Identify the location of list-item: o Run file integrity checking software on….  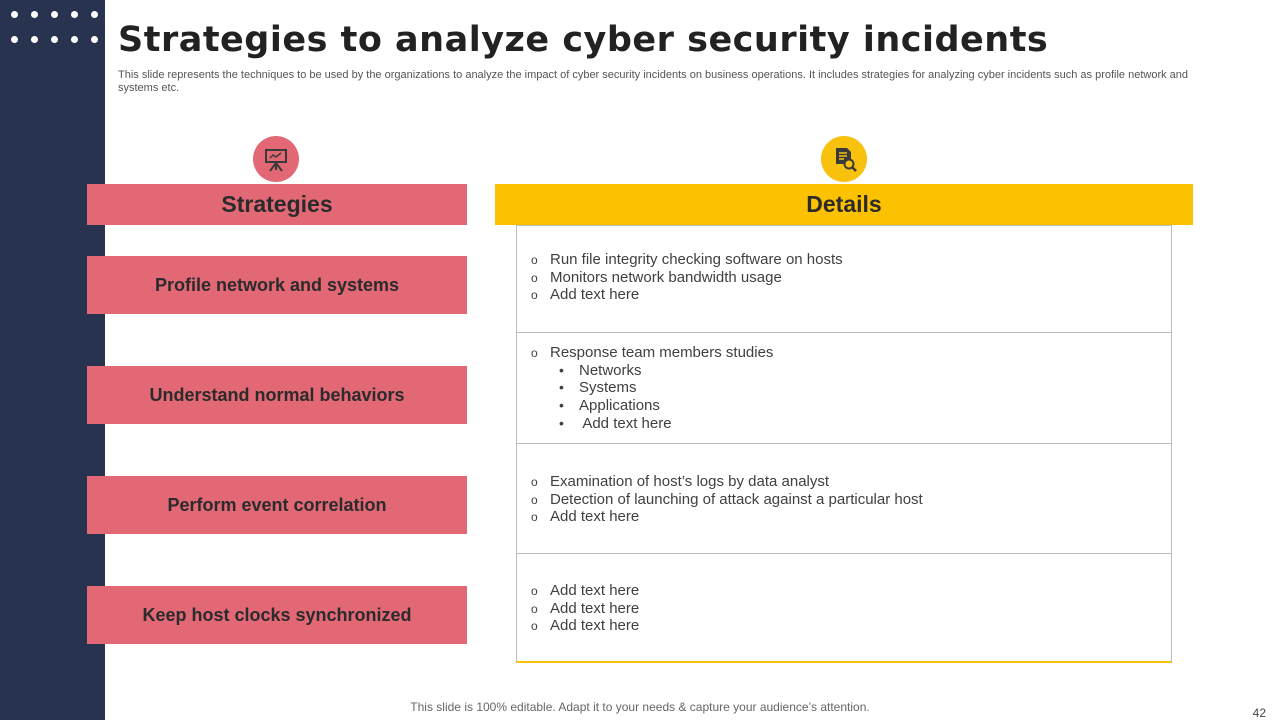
(851, 260).